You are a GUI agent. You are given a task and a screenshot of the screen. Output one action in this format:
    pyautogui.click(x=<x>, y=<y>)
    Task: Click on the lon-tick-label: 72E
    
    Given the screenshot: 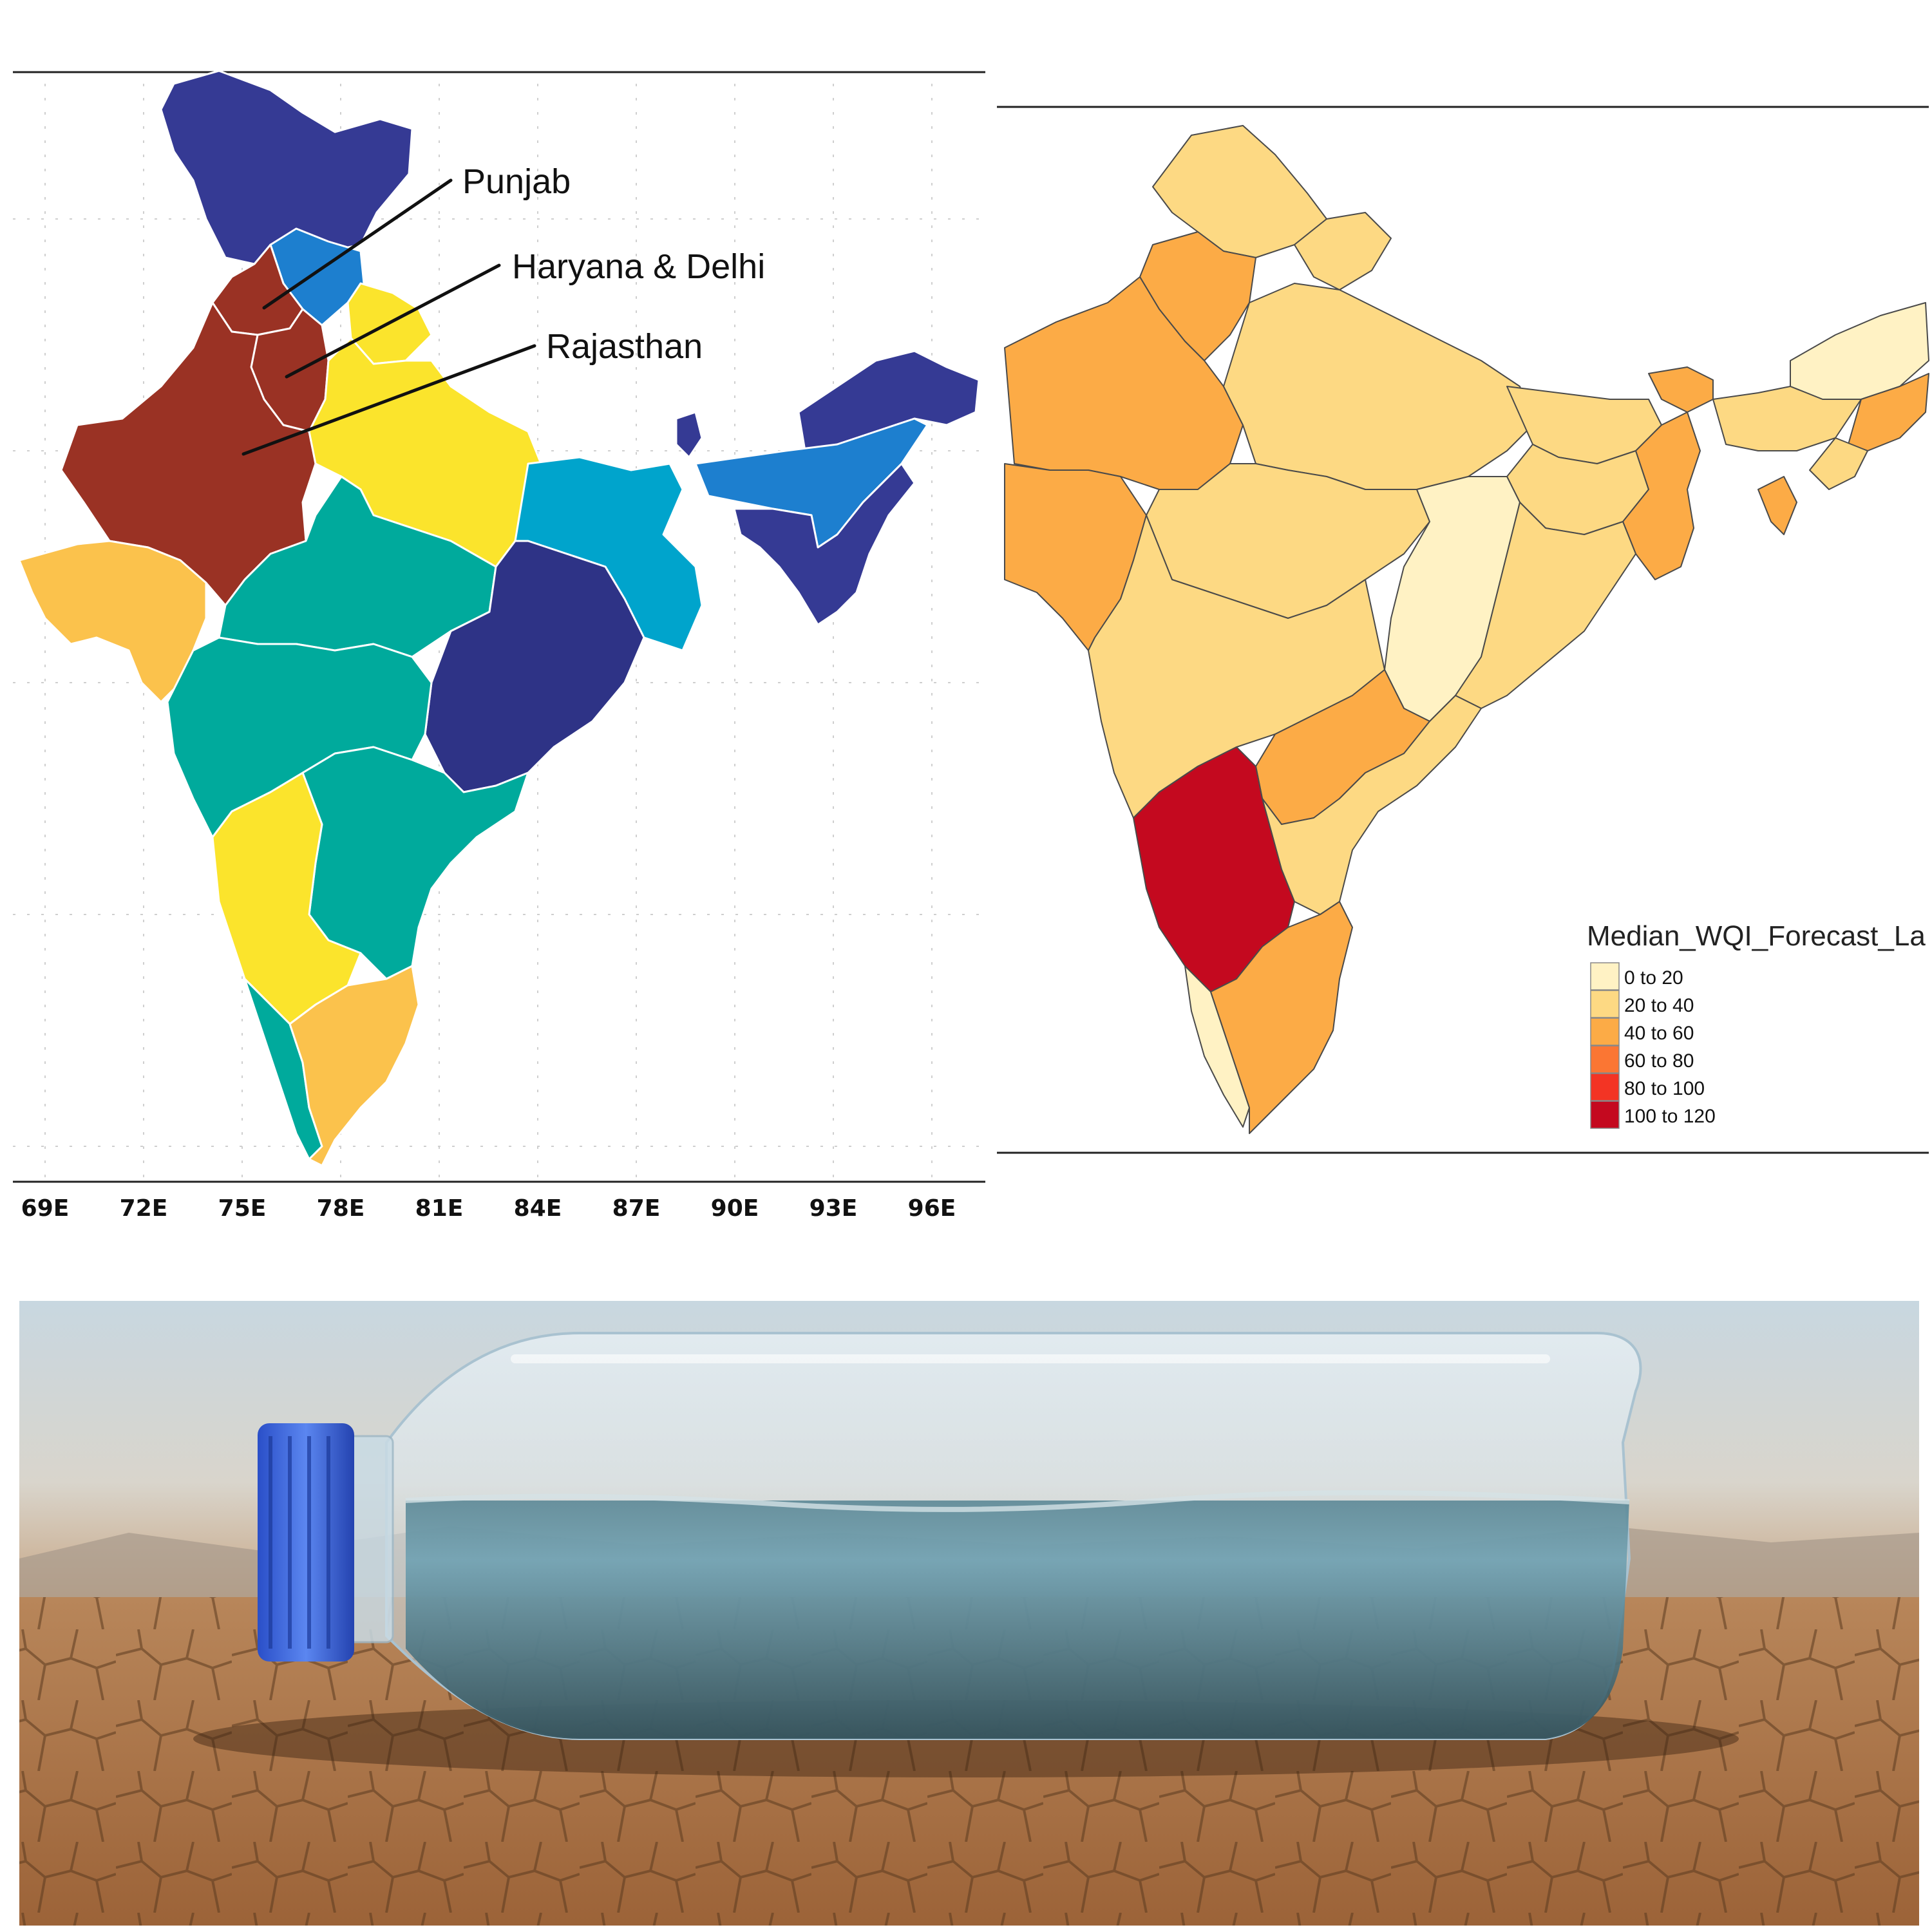 What is the action you would take?
    pyautogui.click(x=144, y=1208)
    